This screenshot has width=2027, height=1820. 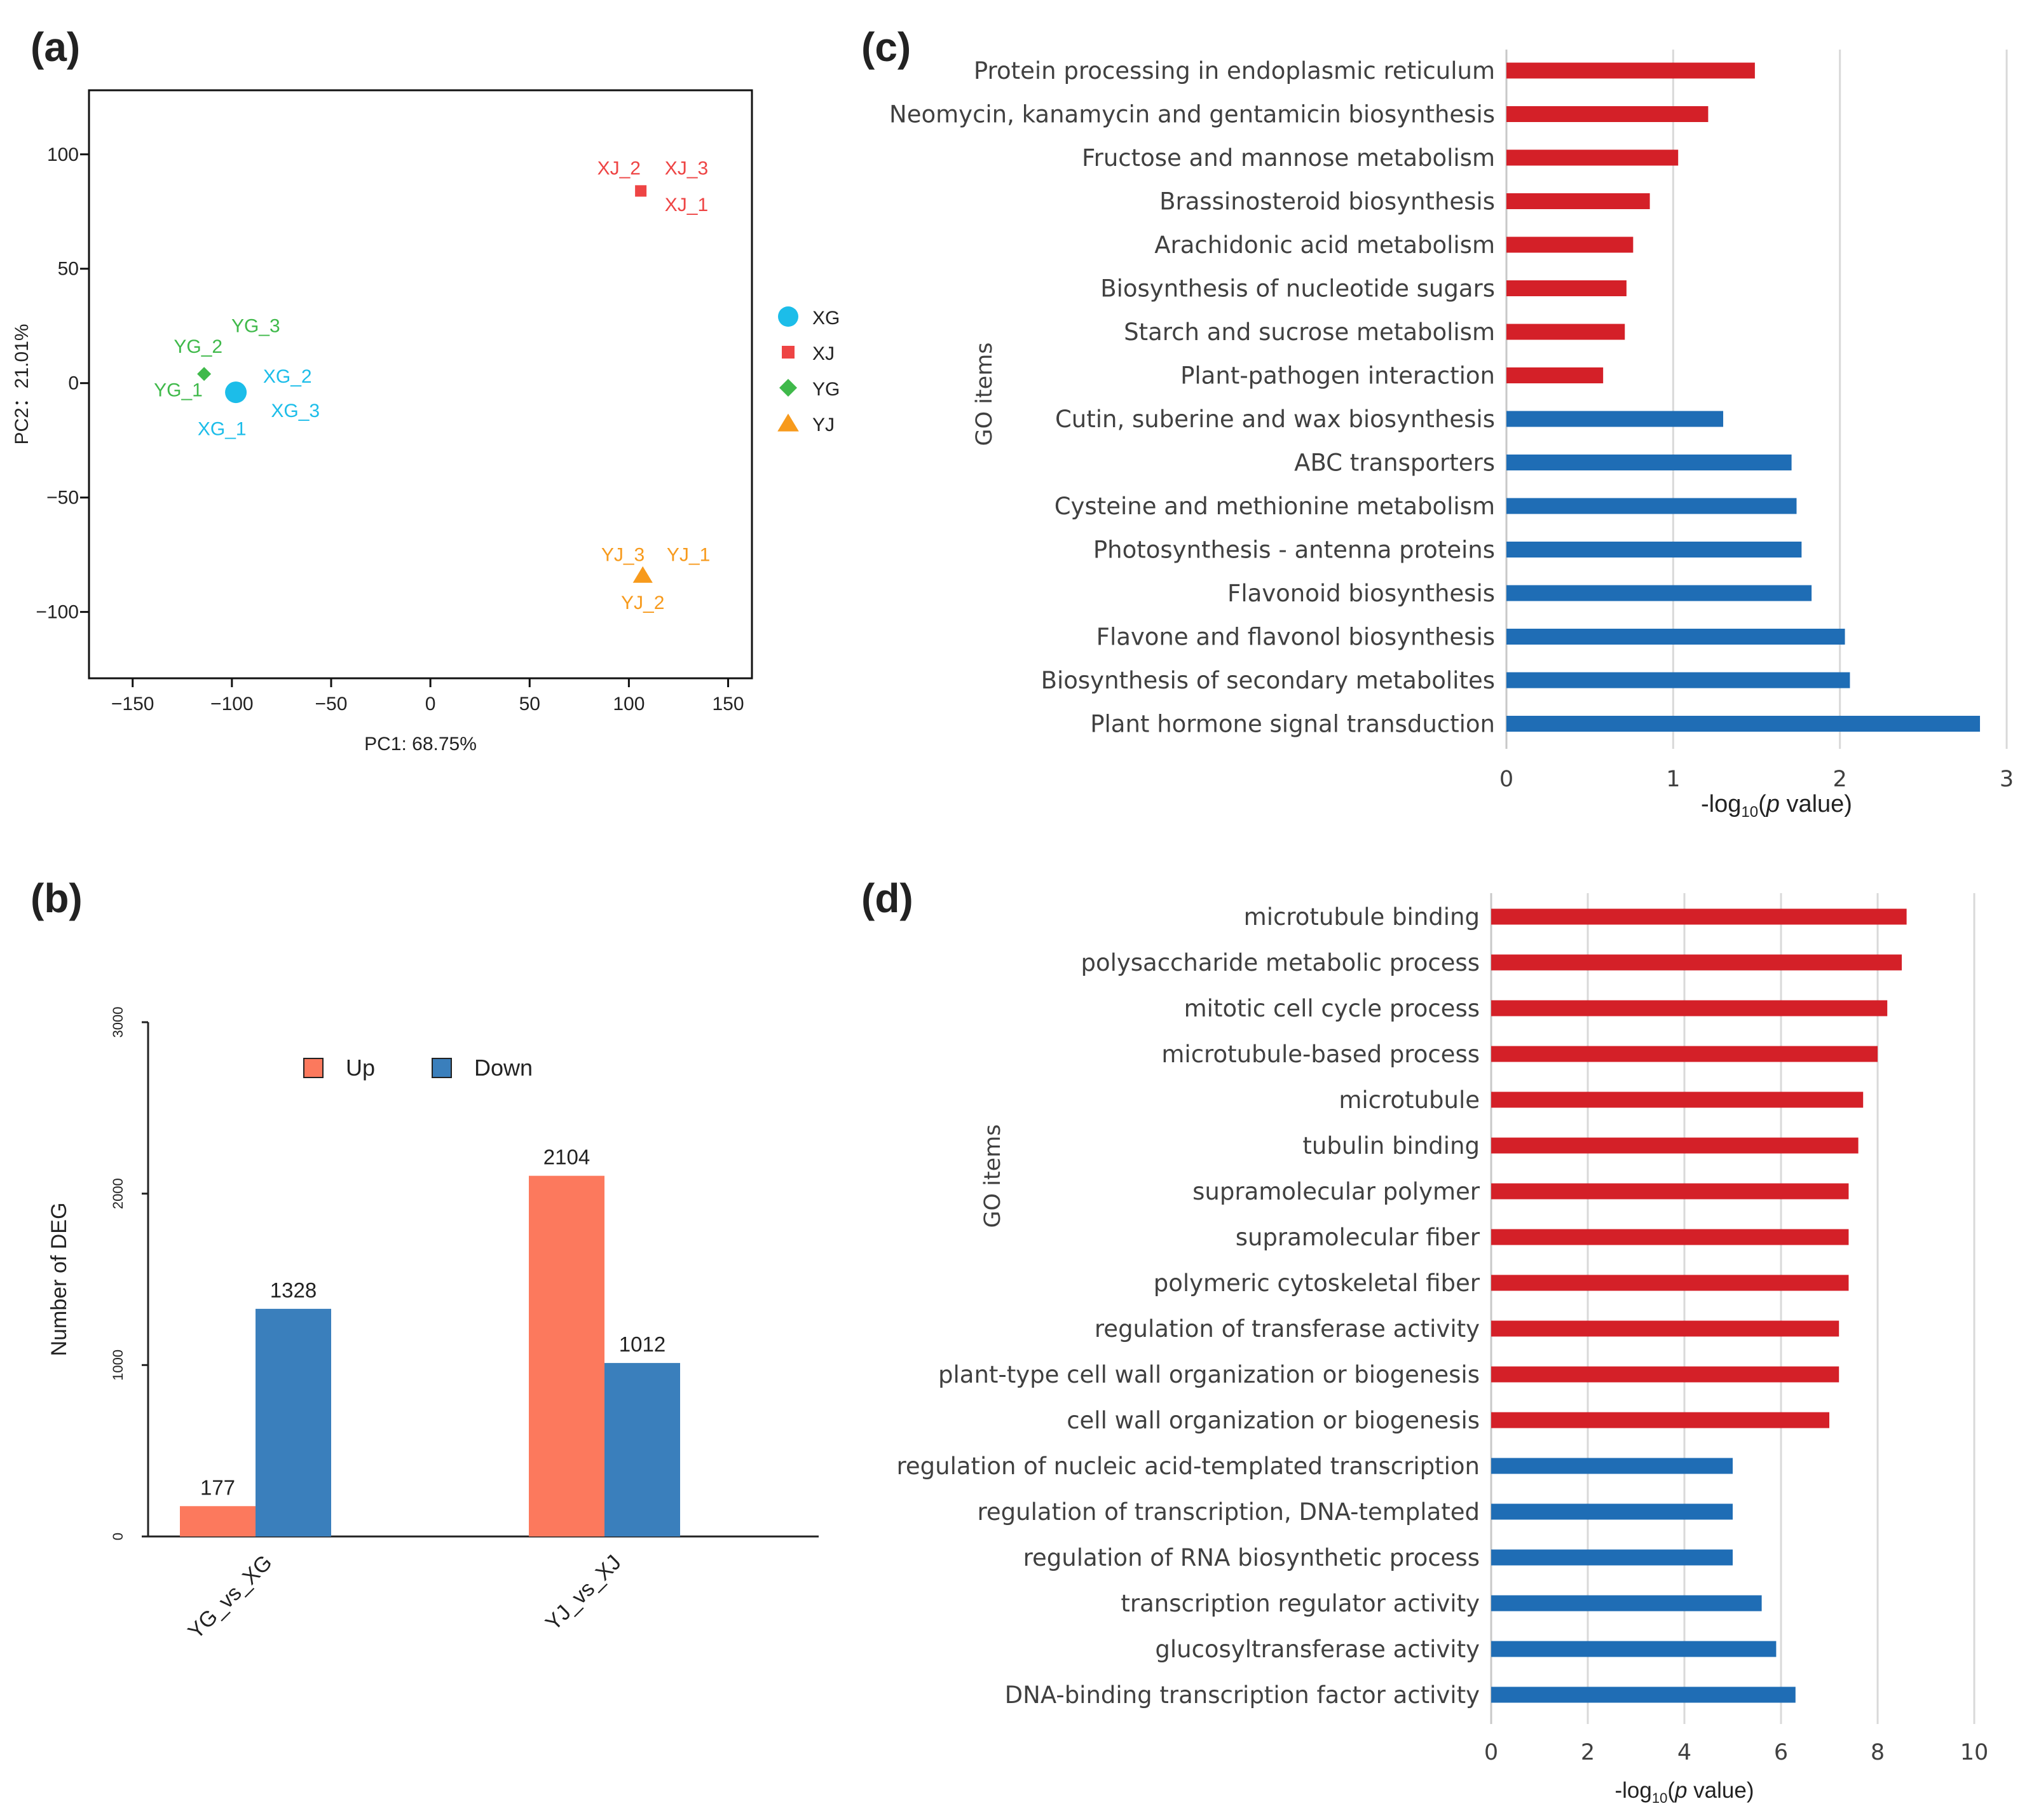 I want to click on y-tick-label: −100, so click(x=57, y=612).